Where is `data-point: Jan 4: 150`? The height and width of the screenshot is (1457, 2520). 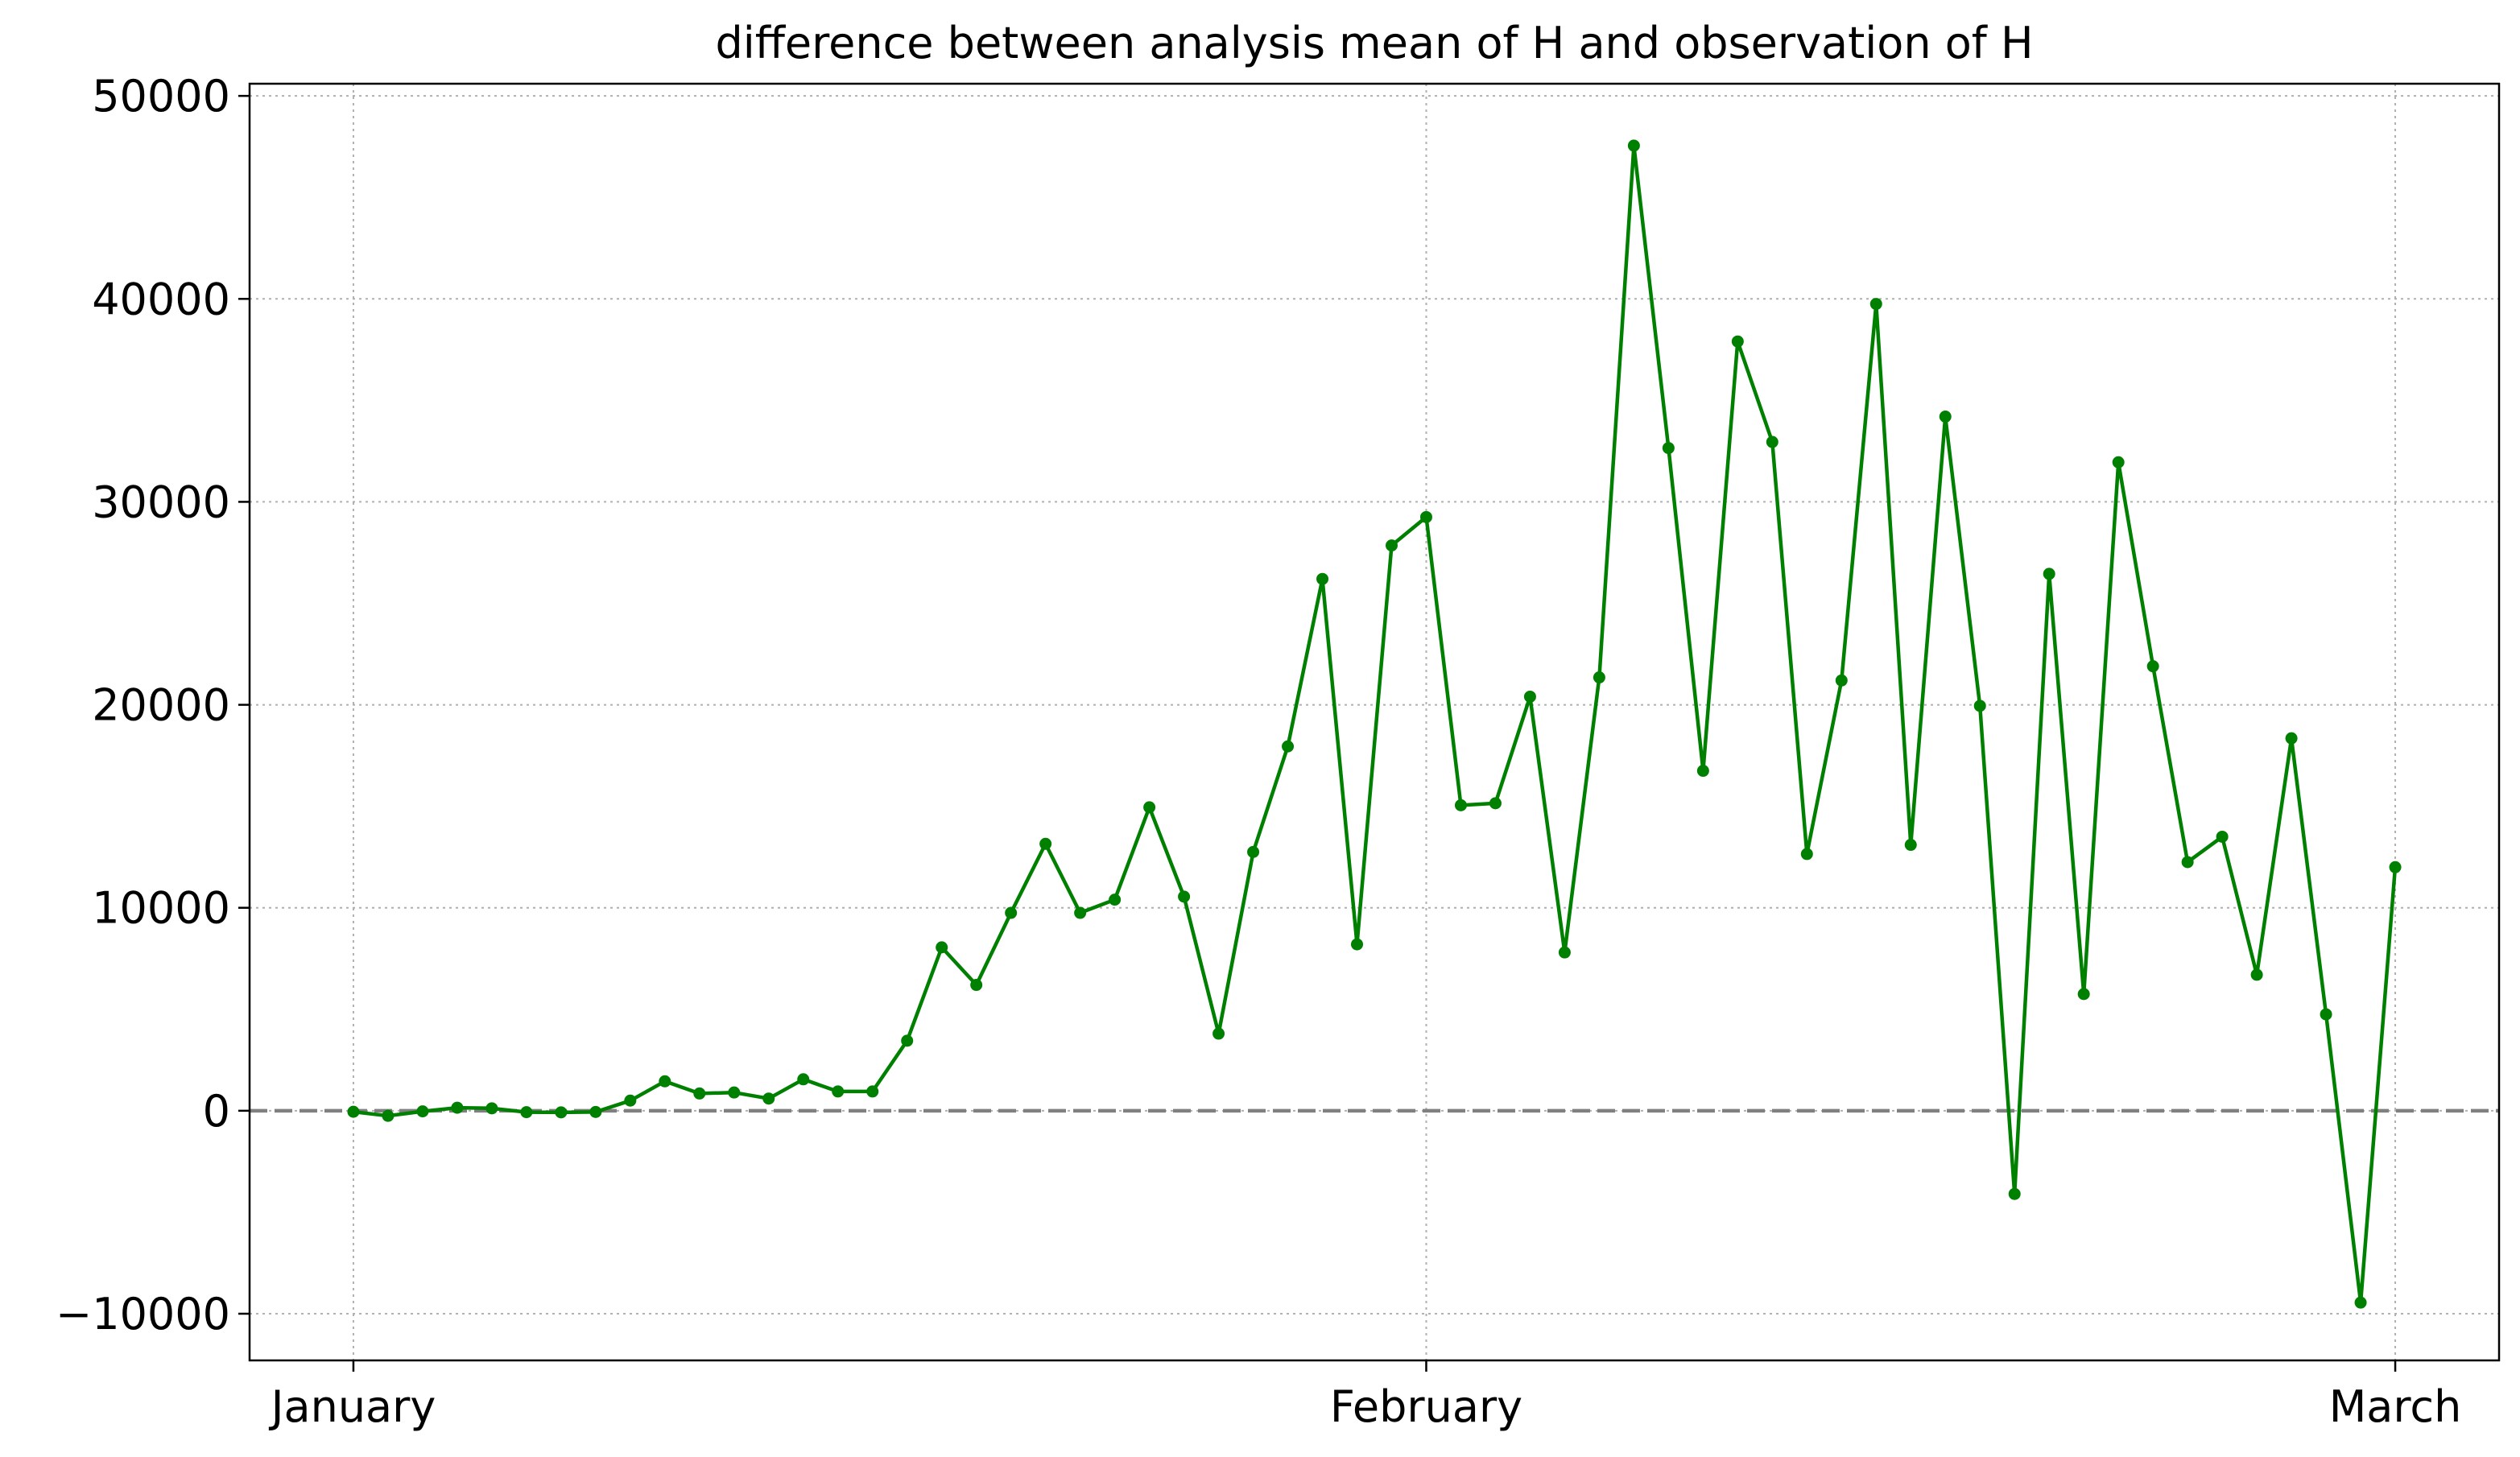
data-point: Jan 4: 150 is located at coordinates (457, 1107).